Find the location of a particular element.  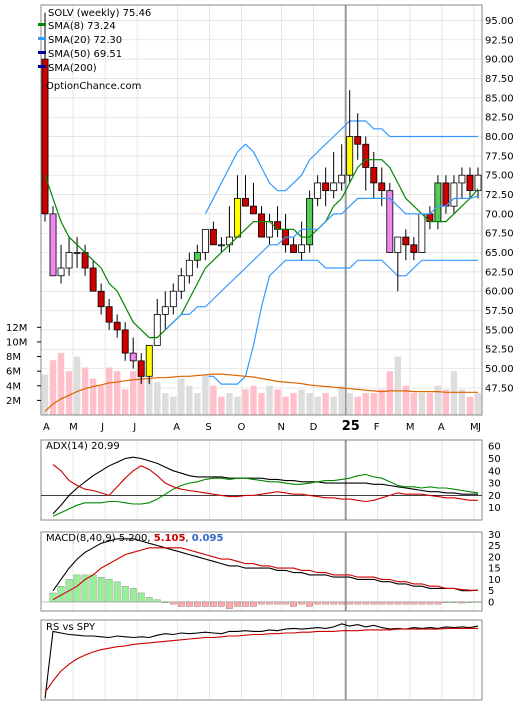

macd-tick-label: 20 is located at coordinates (494, 557).